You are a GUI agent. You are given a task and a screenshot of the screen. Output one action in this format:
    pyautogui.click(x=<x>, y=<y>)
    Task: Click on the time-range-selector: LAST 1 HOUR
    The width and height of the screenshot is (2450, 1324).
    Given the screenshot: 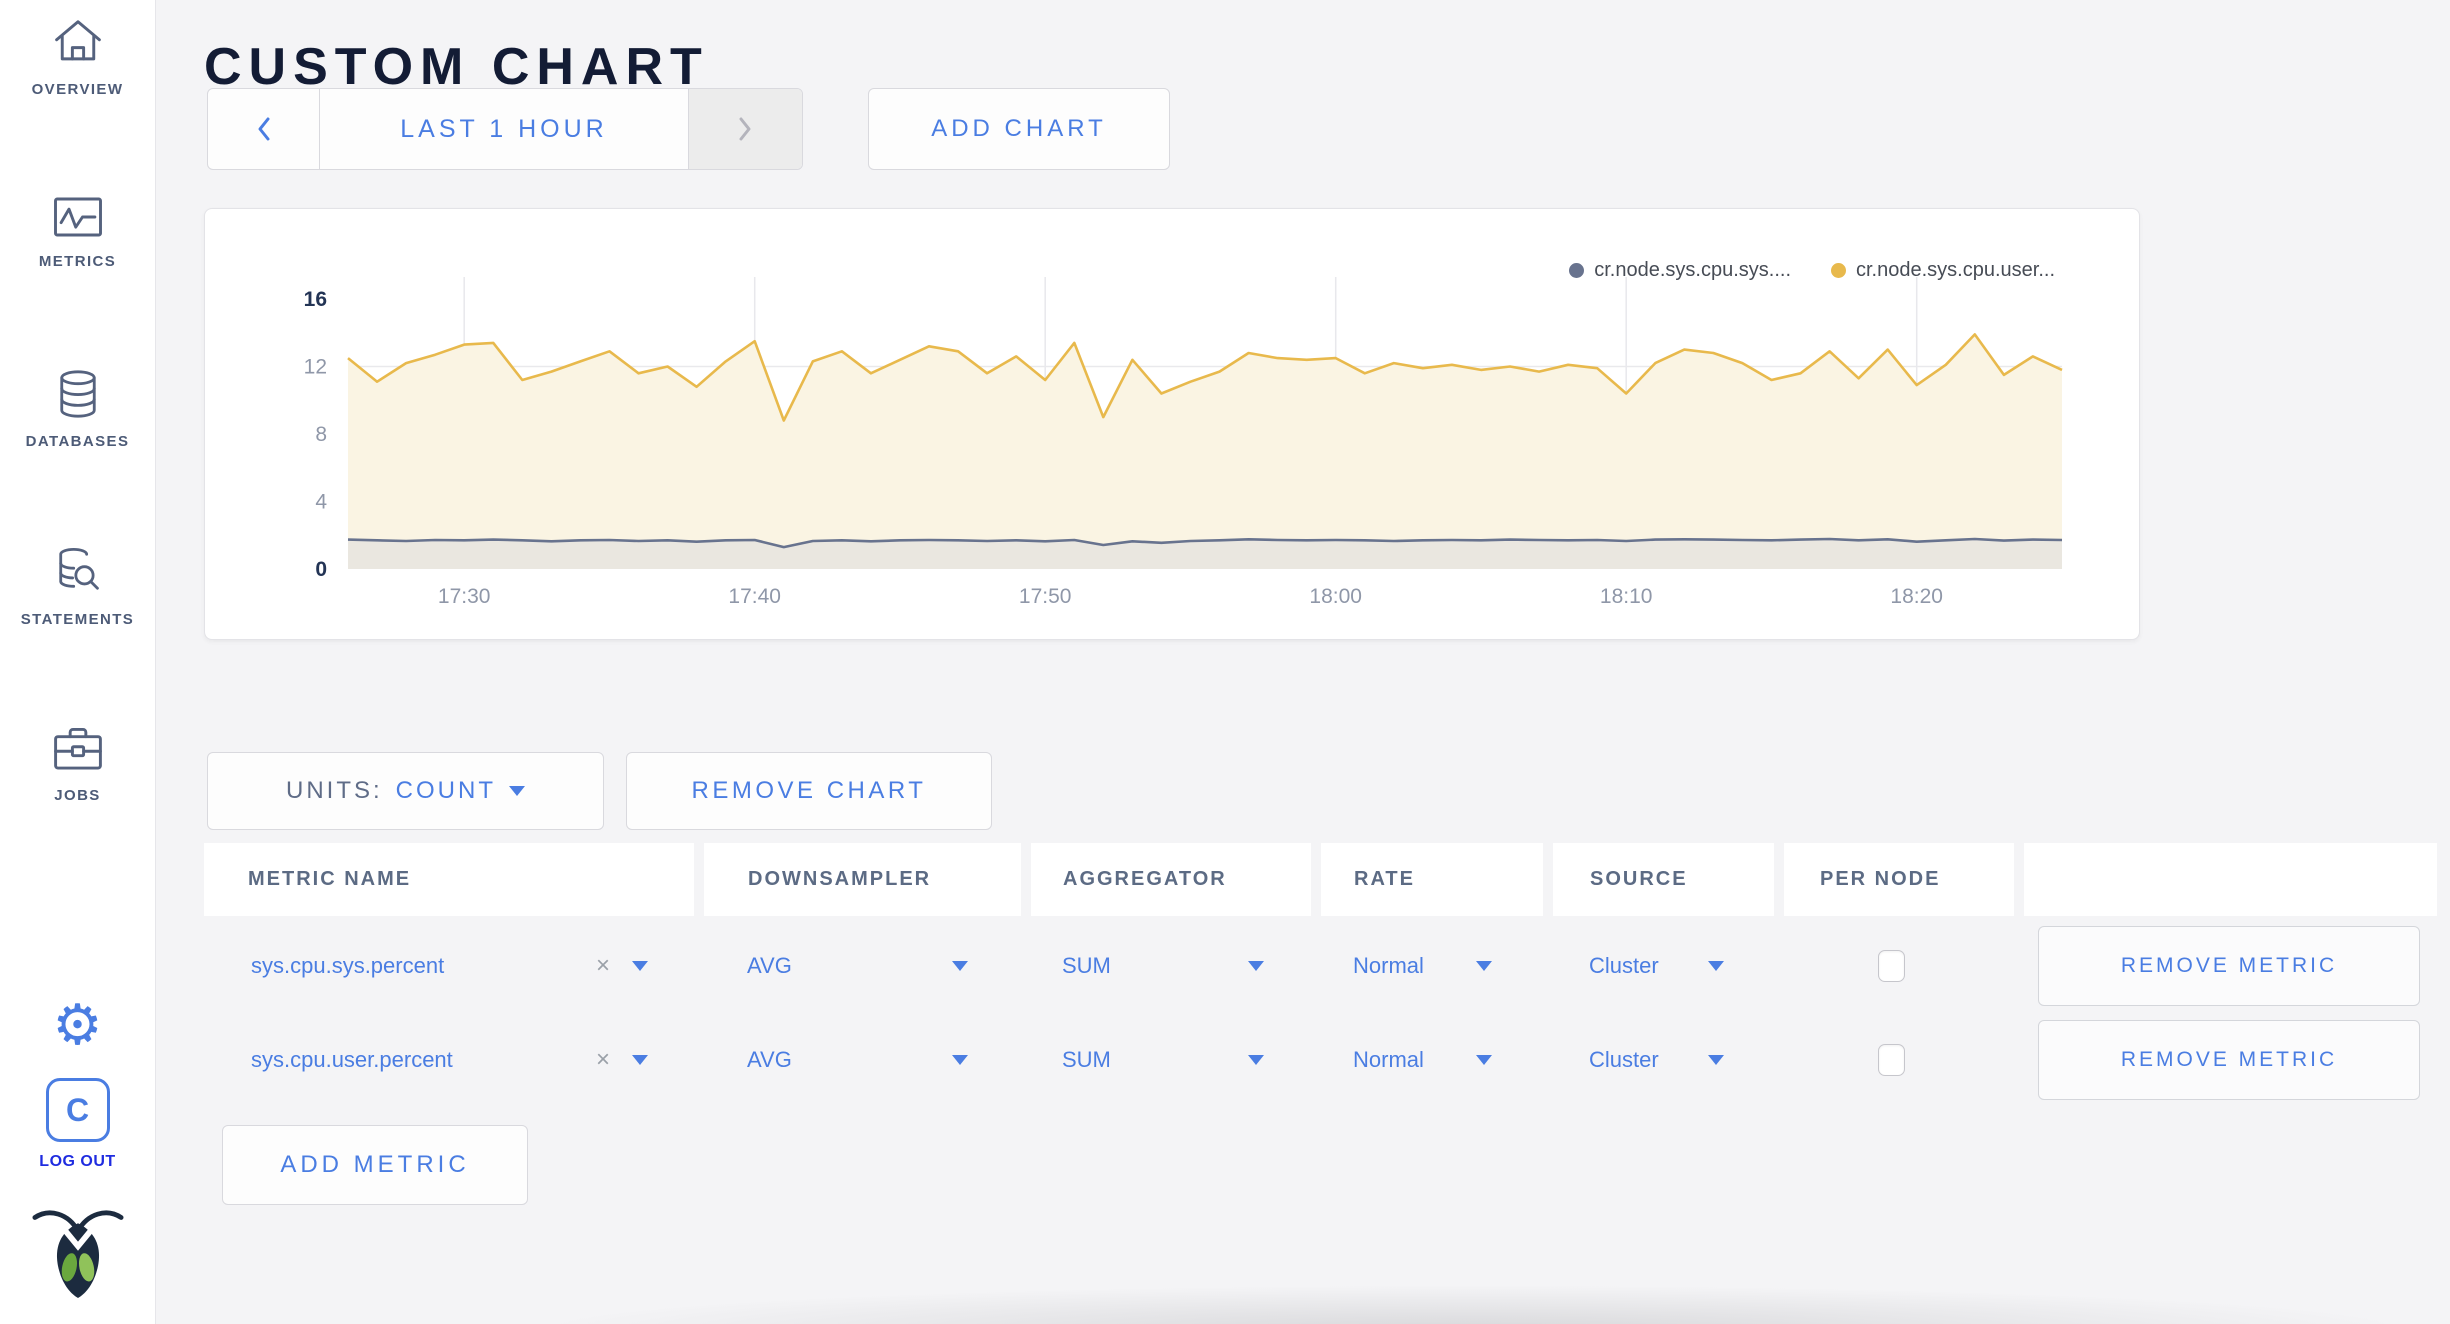 What is the action you would take?
    pyautogui.click(x=505, y=129)
    